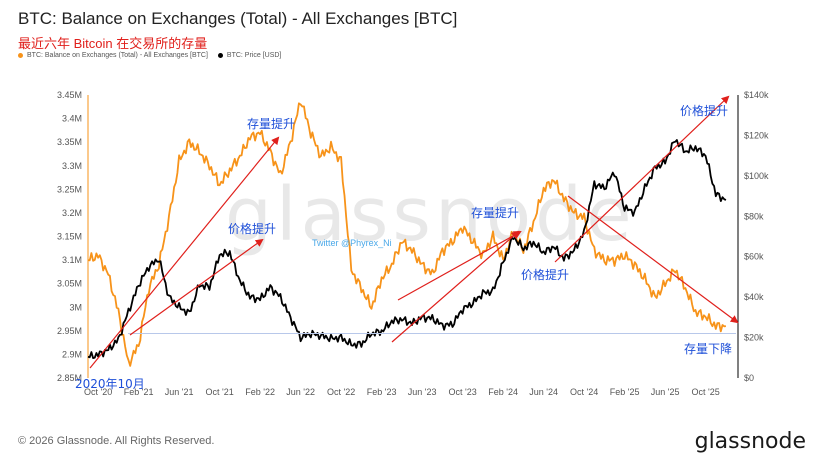 This screenshot has height=466, width=828. What do you see at coordinates (708, 349) in the screenshot?
I see `annotation-label: 存量下降` at bounding box center [708, 349].